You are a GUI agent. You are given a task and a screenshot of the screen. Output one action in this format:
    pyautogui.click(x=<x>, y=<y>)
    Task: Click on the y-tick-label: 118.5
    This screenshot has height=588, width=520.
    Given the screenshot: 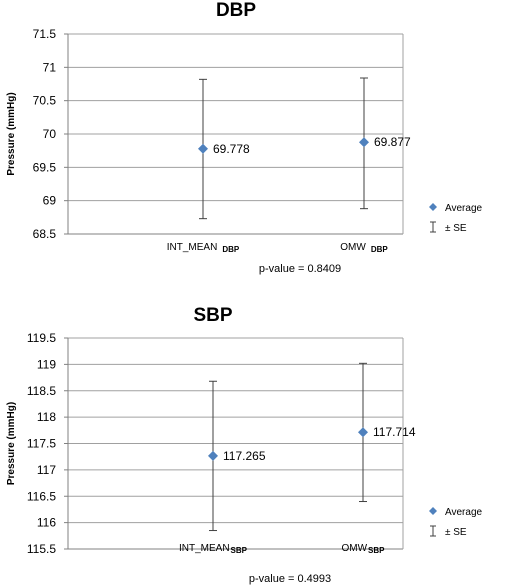 What is the action you would take?
    pyautogui.click(x=41, y=391)
    